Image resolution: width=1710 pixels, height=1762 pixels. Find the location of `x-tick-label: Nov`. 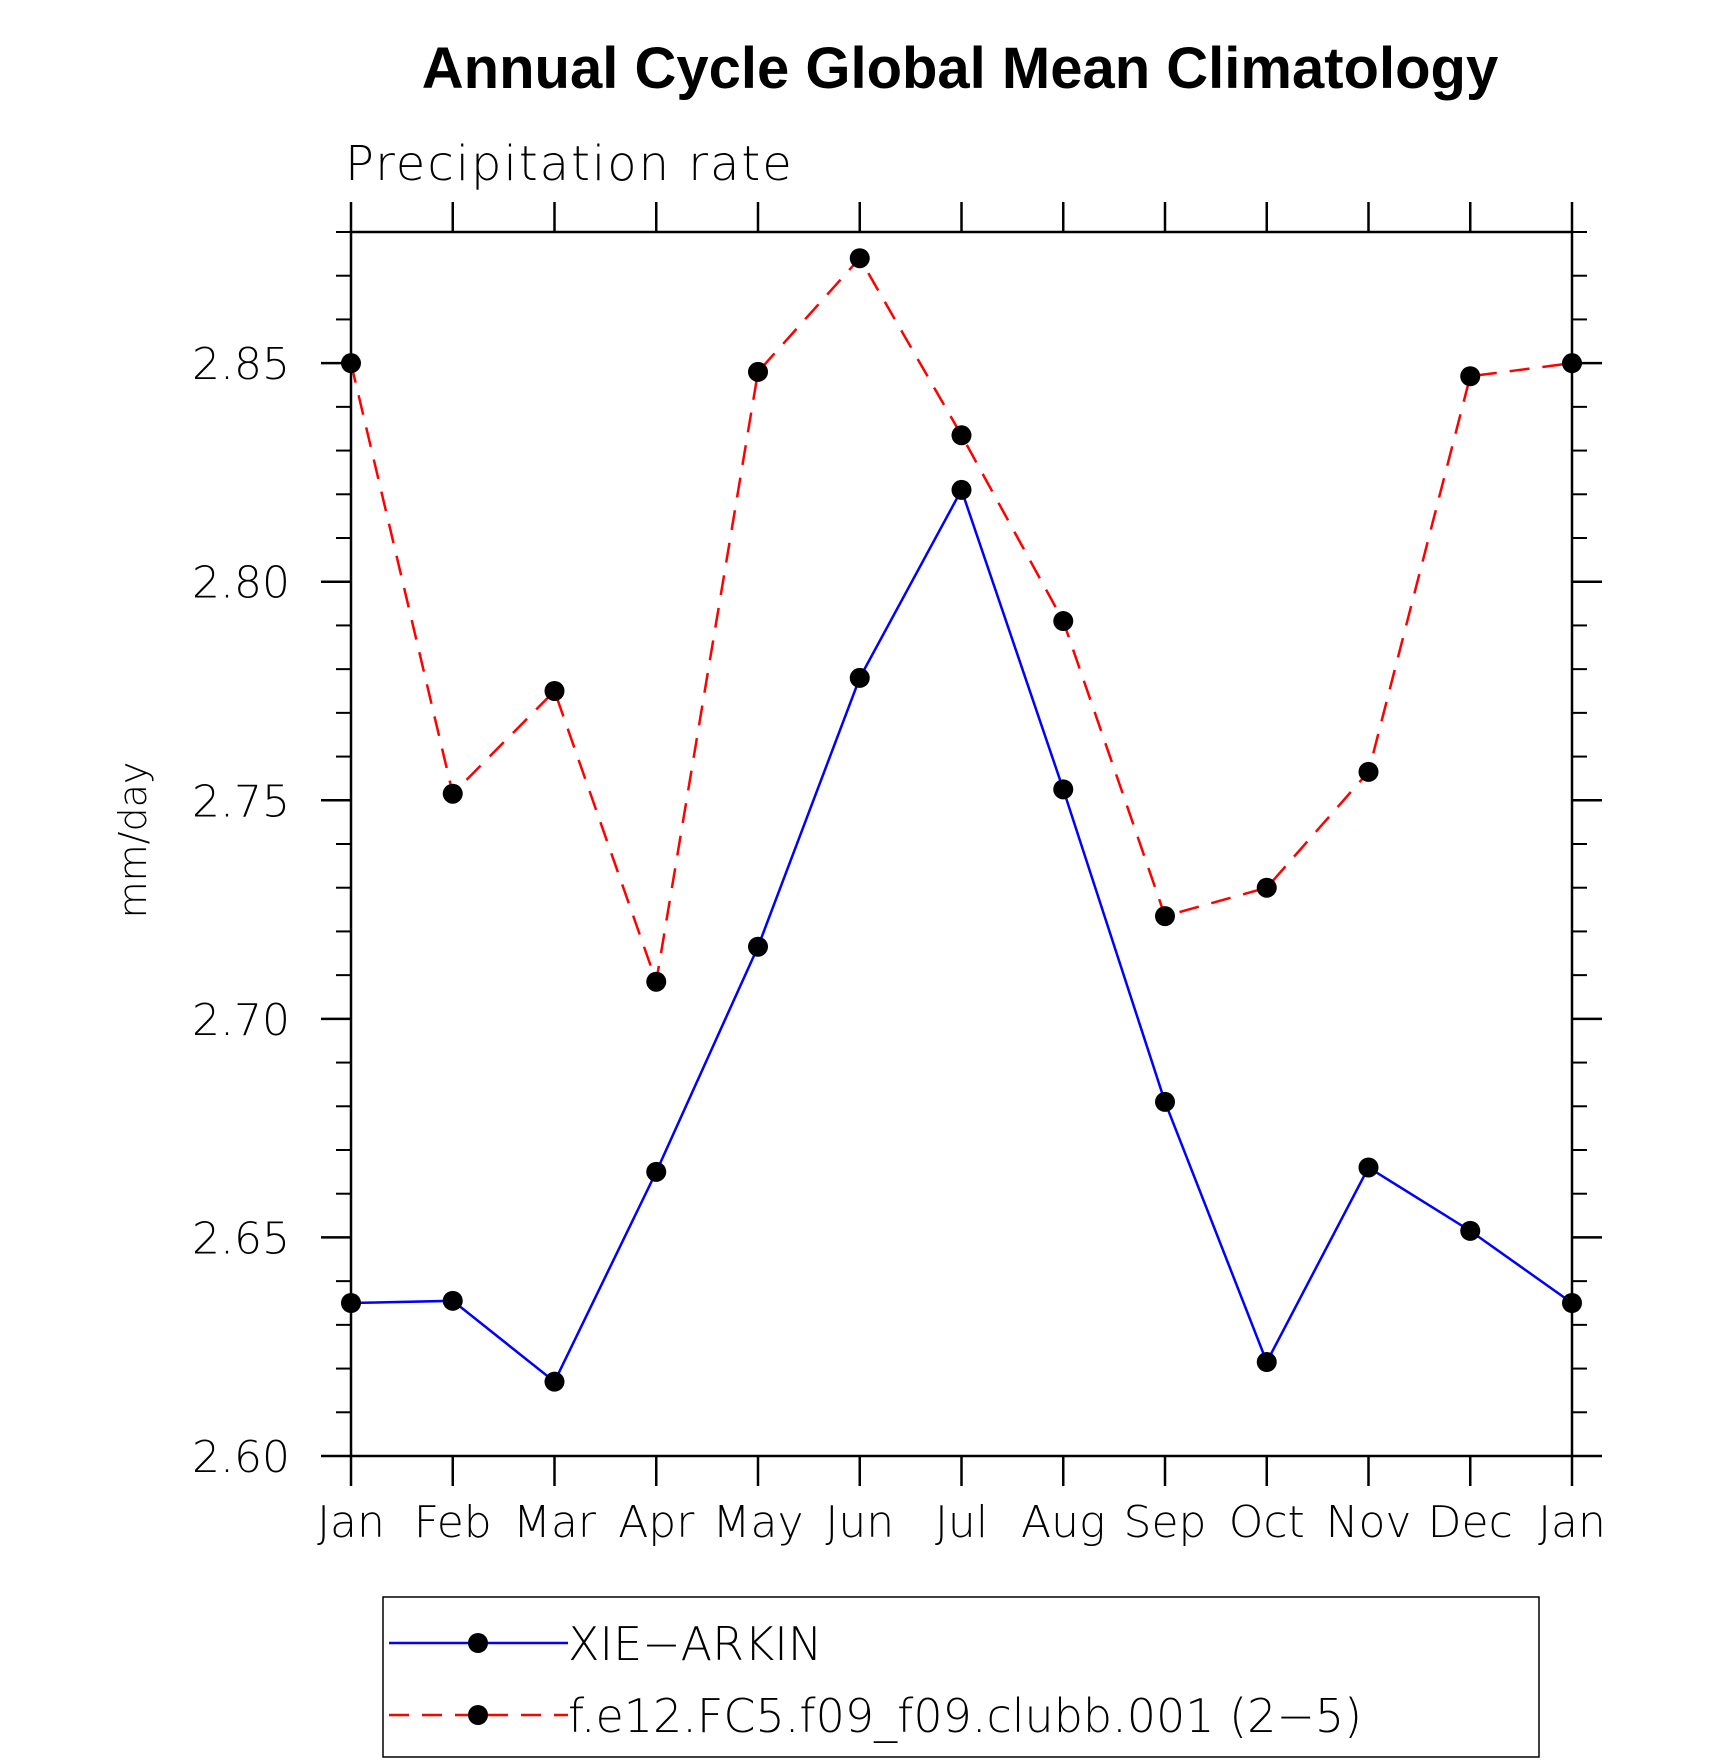

x-tick-label: Nov is located at coordinates (1369, 1522).